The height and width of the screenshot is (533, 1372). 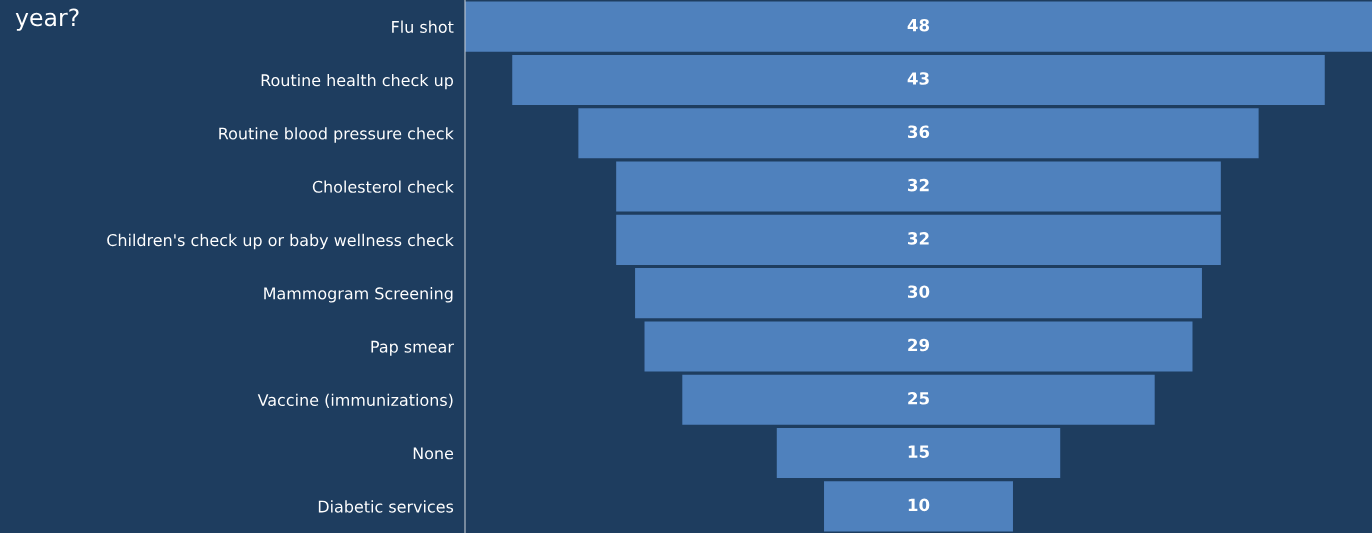 I want to click on category-label: Routine blood pressure check, so click(x=336, y=135).